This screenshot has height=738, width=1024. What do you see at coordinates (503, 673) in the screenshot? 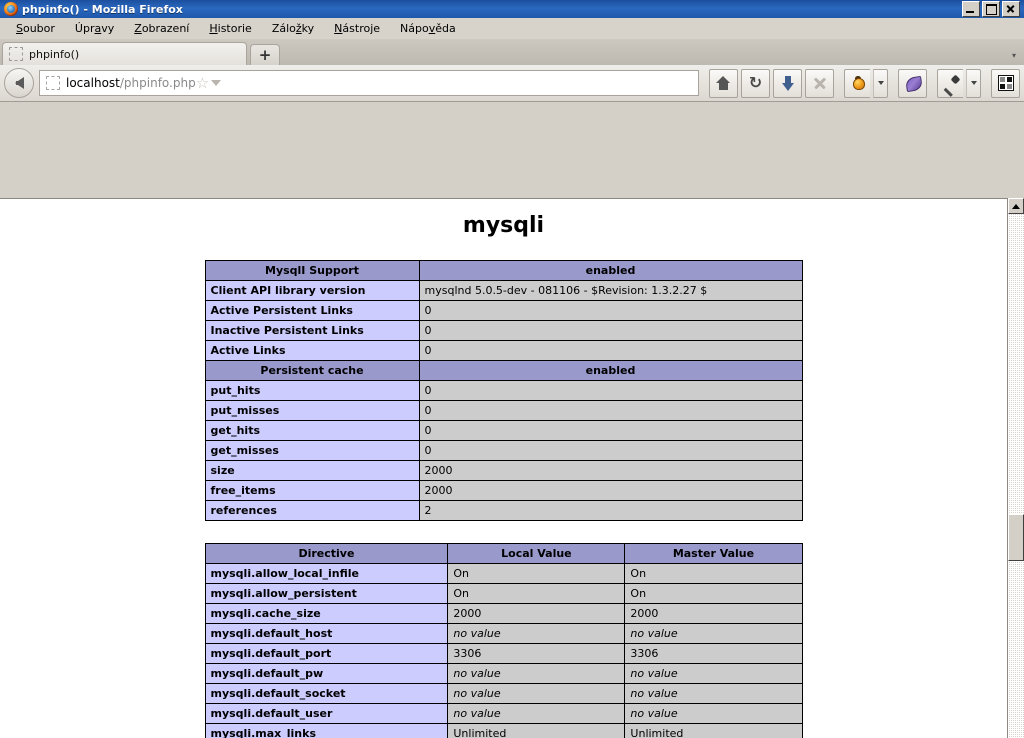
I see `table-row: mysqli.default_pw no value no value` at bounding box center [503, 673].